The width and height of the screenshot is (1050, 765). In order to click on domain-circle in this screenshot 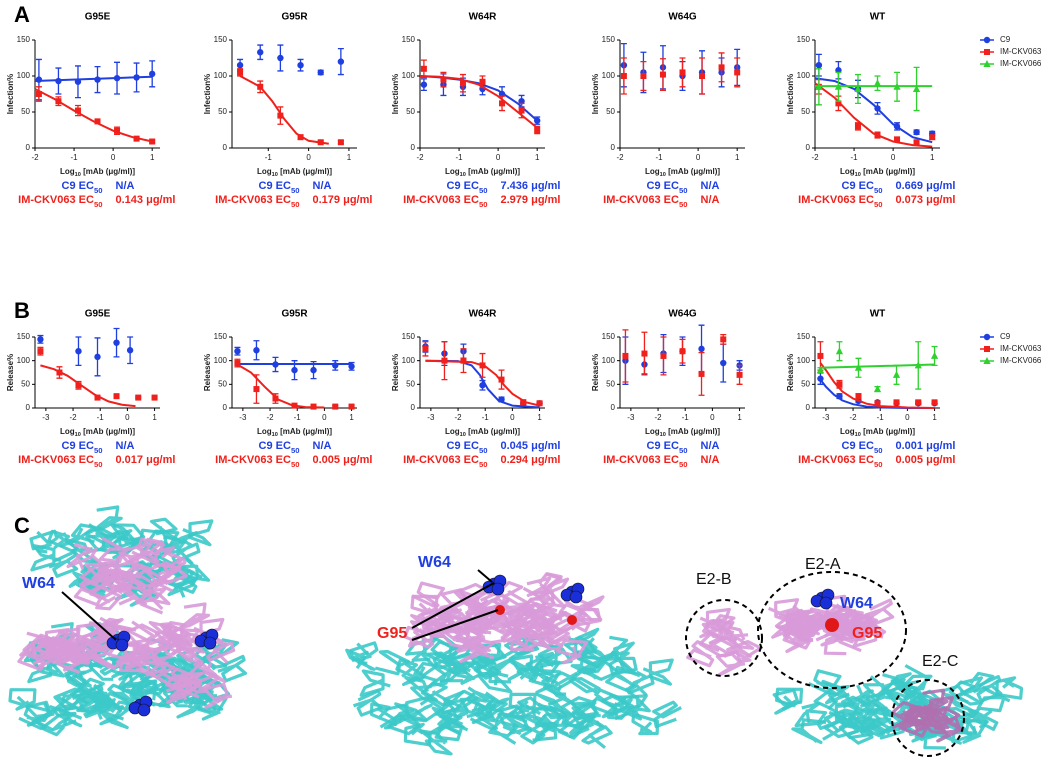, I will do `click(832, 630)`.